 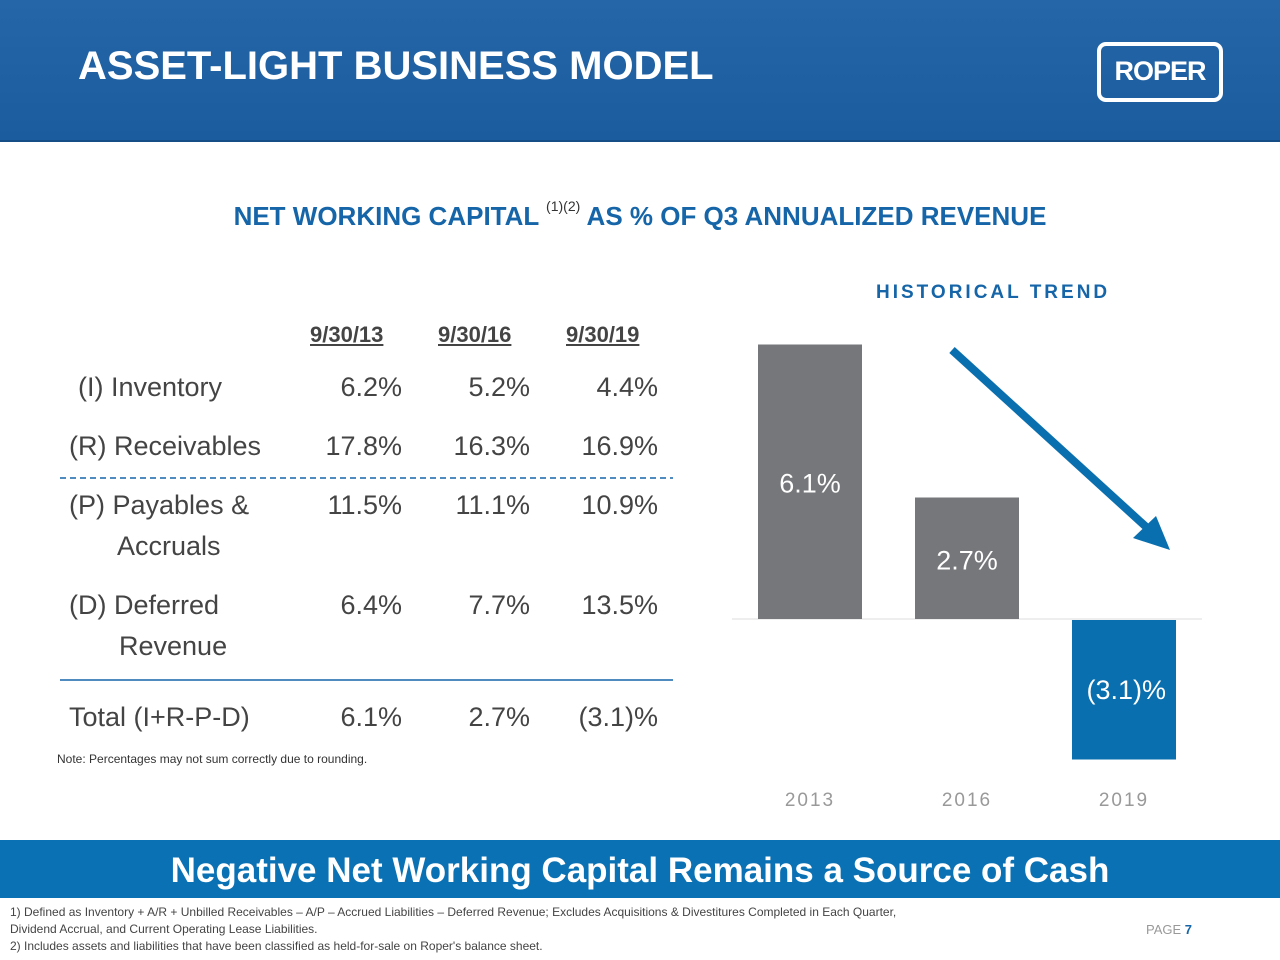 I want to click on row-label: Total (I+R-P-D), so click(x=159, y=717).